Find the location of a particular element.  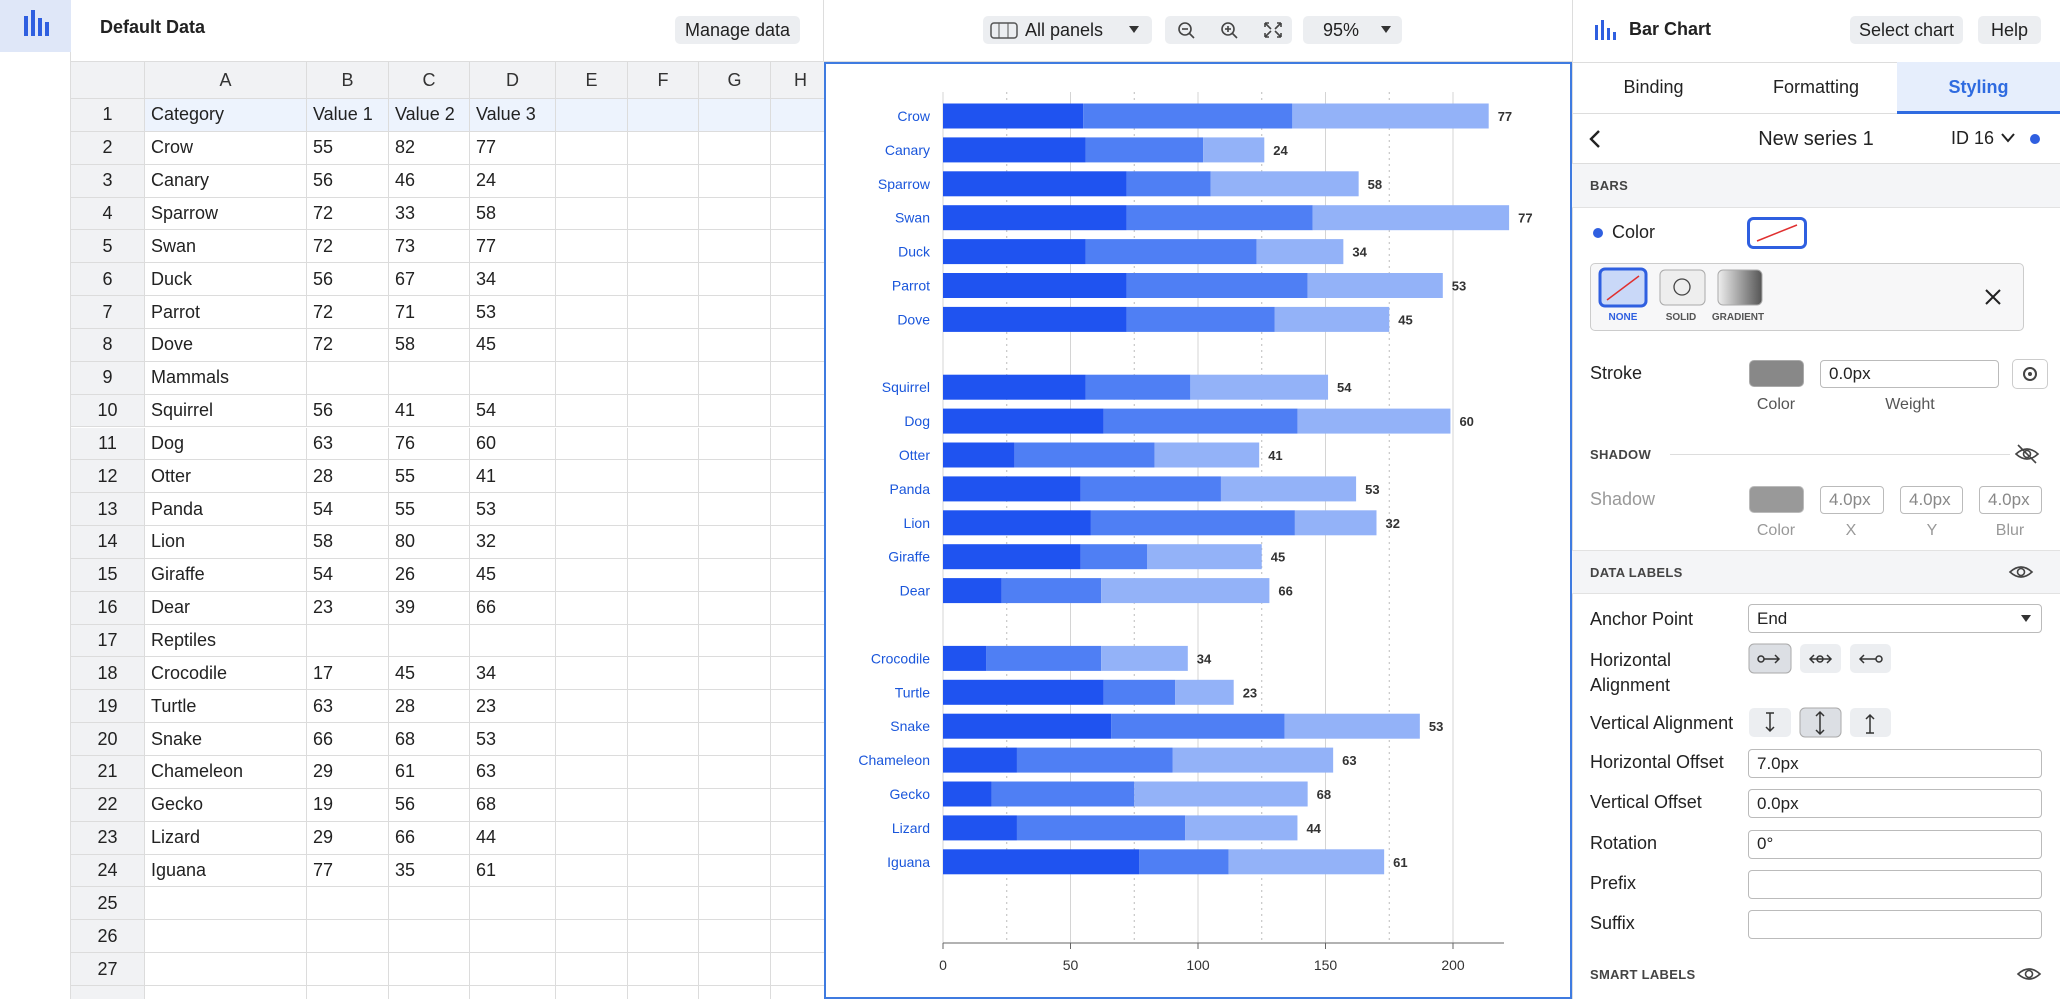

cell: 34 is located at coordinates (513, 674).